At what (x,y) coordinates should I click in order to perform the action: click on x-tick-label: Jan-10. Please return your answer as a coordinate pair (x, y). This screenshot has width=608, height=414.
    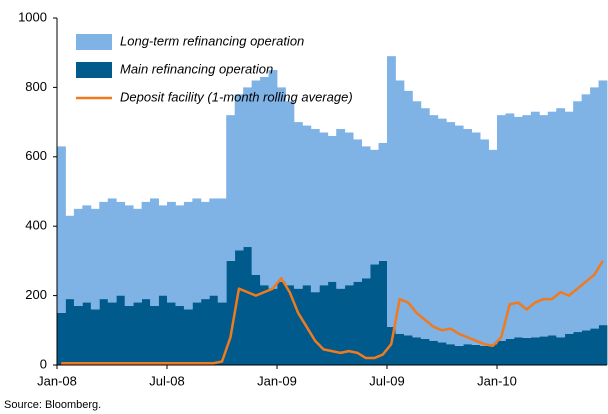
    Looking at the image, I should click on (497, 380).